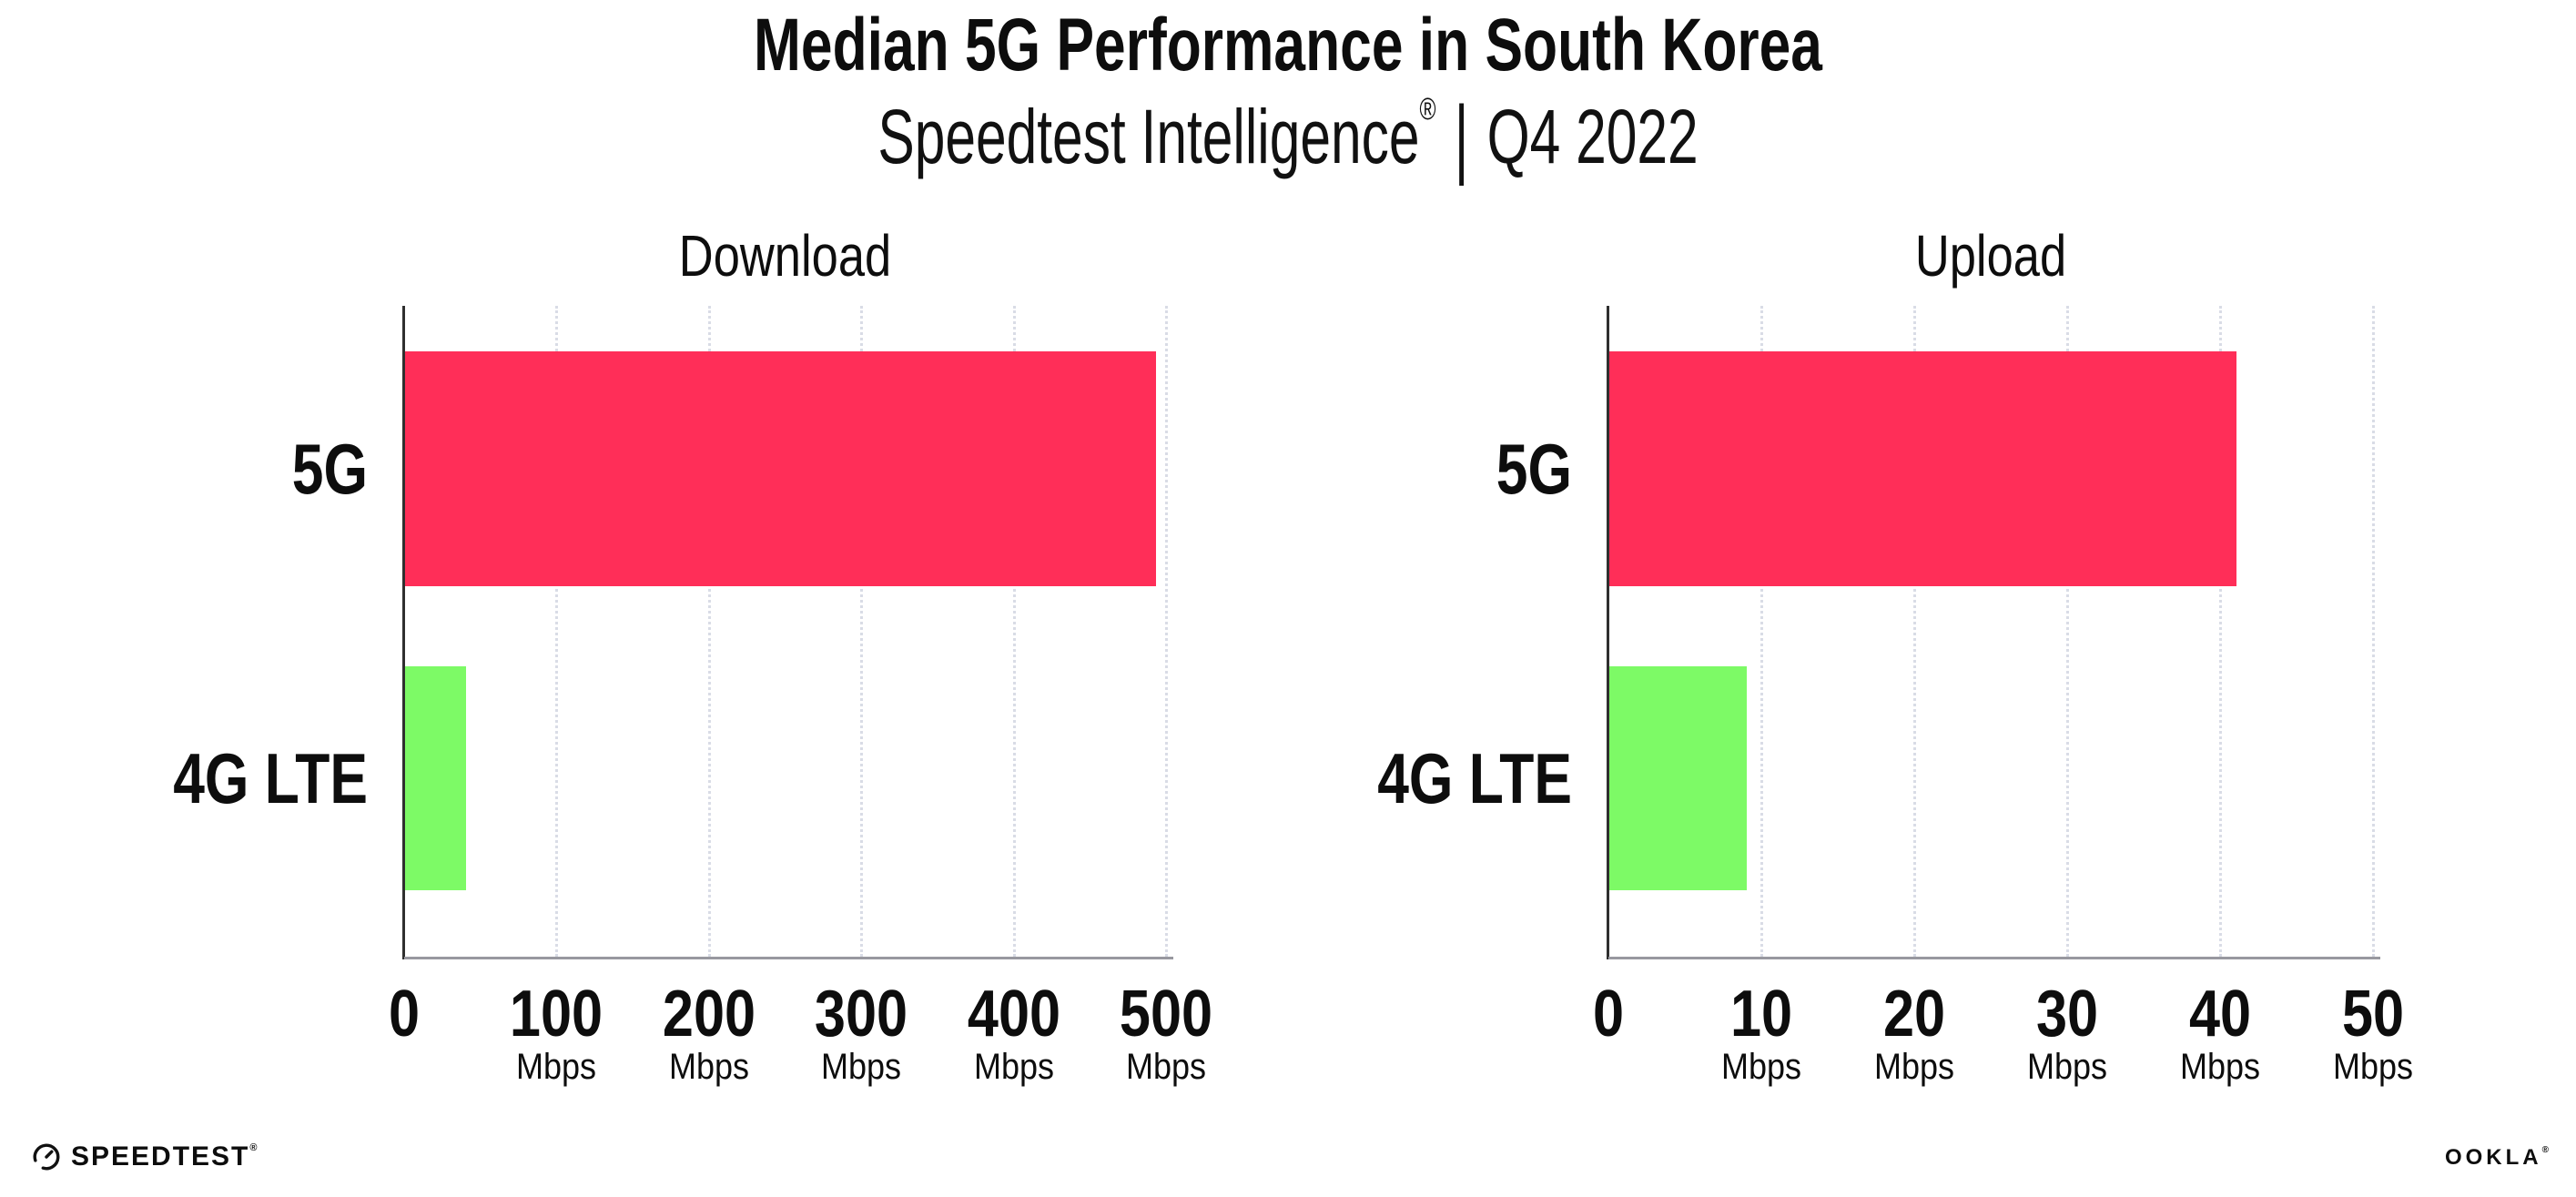 This screenshot has height=1197, width=2576. I want to click on chart-title-upload: Upload, so click(1991, 256).